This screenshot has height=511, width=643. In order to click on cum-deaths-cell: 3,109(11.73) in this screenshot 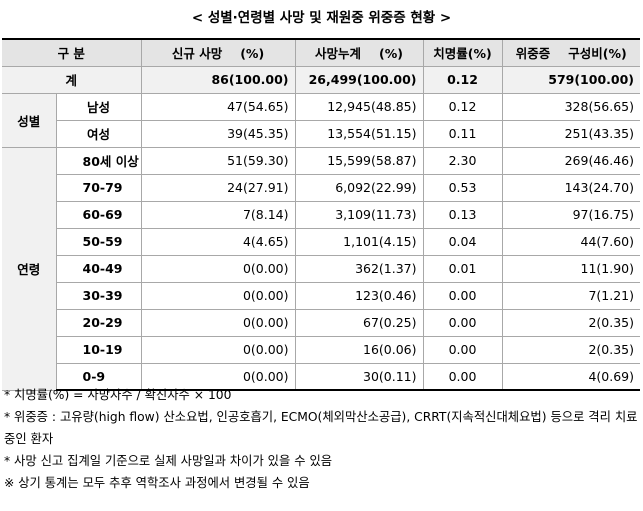, I will do `click(359, 214)`.